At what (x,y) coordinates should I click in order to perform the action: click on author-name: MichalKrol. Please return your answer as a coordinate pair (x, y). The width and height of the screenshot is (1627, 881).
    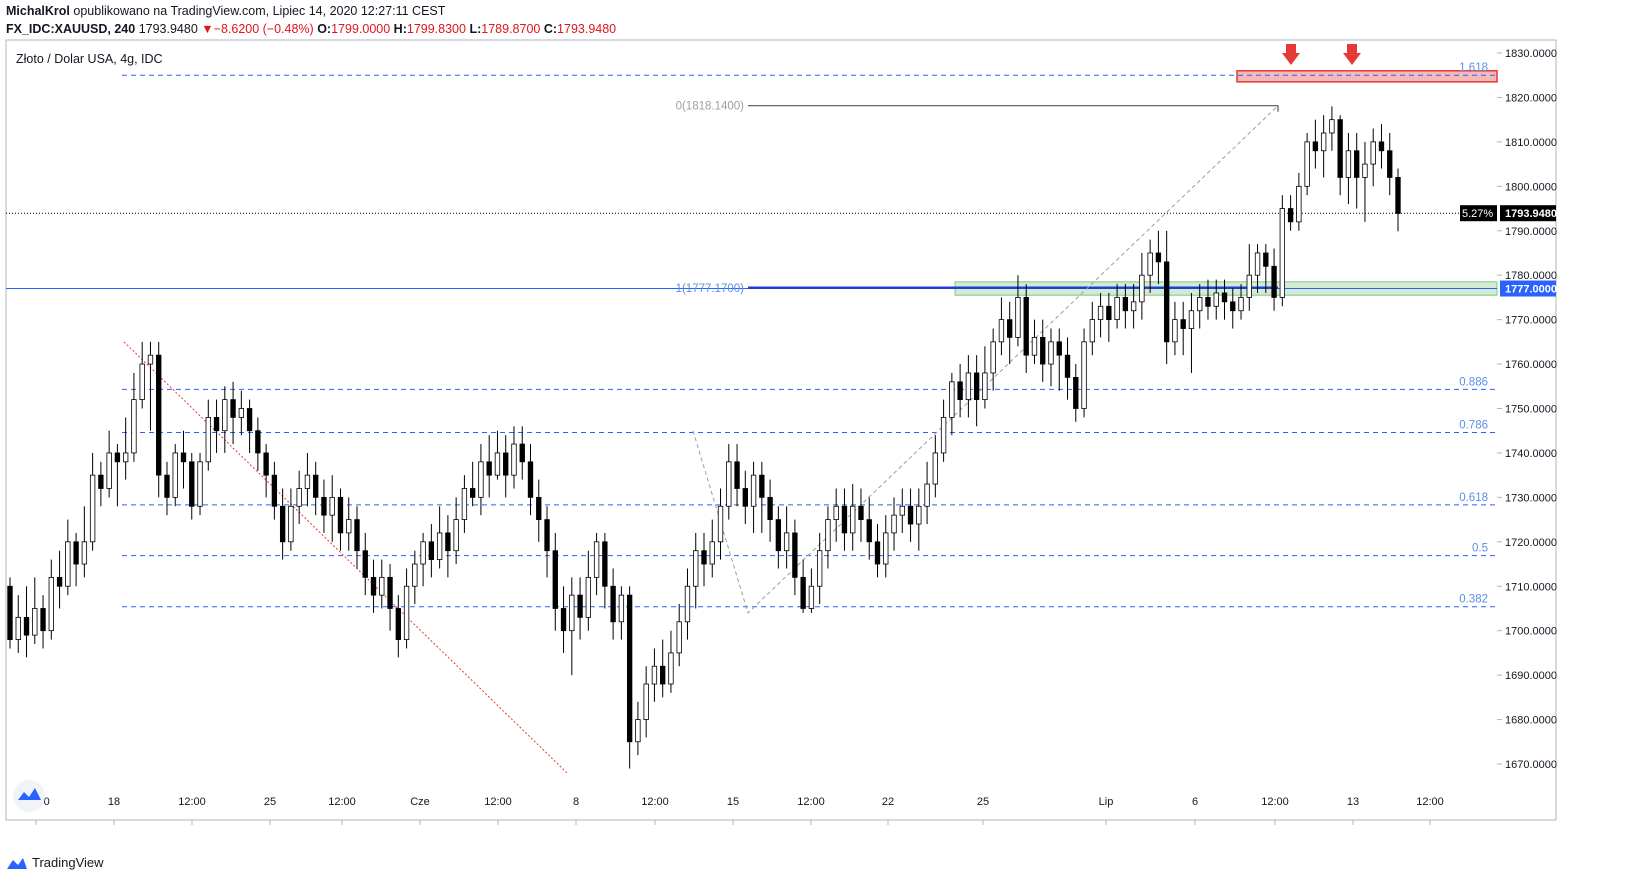
    Looking at the image, I should click on (38, 11).